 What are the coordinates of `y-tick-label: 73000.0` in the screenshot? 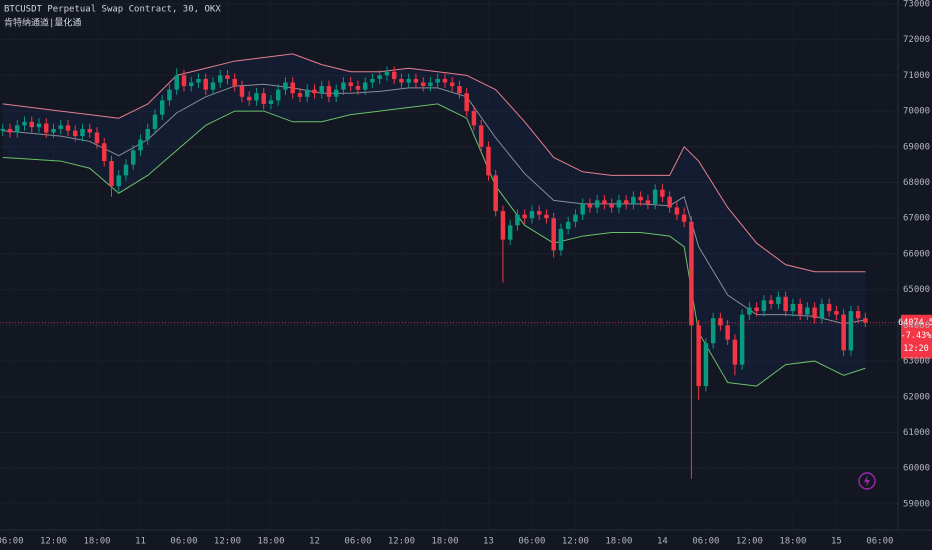 It's located at (917, 4).